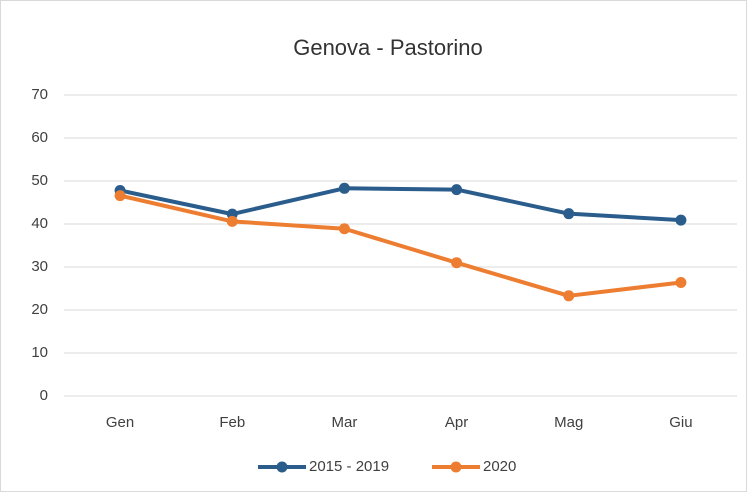 The image size is (748, 493). I want to click on x-tick-label: Giu, so click(680, 422).